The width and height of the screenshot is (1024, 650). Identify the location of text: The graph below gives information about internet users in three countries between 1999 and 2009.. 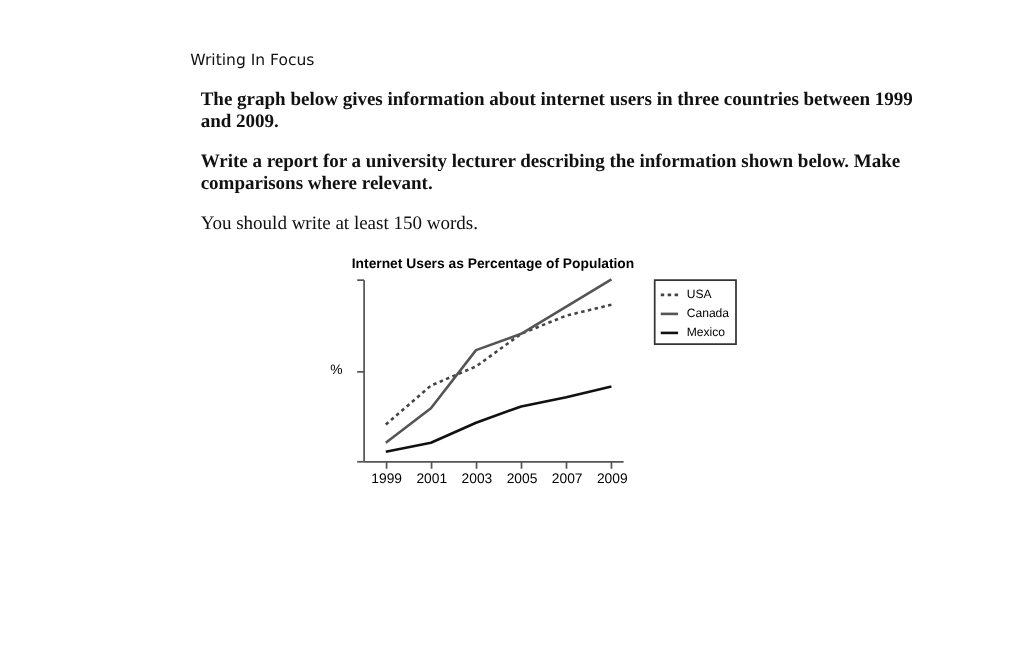
(557, 112).